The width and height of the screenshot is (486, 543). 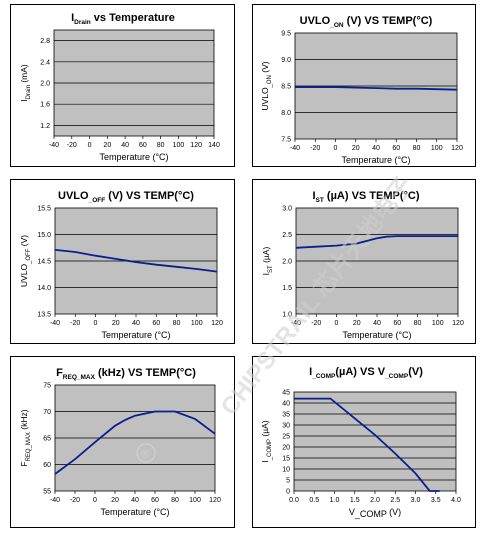 I want to click on y-tick-label: 15.5, so click(x=44, y=209).